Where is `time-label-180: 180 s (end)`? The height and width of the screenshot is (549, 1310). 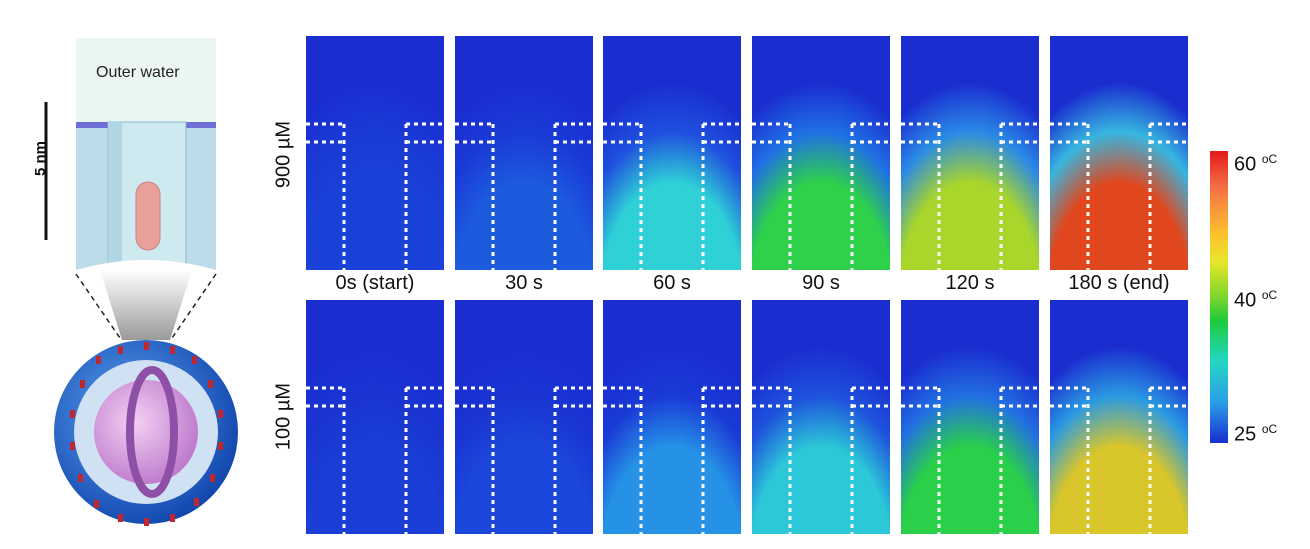 time-label-180: 180 s (end) is located at coordinates (1119, 283).